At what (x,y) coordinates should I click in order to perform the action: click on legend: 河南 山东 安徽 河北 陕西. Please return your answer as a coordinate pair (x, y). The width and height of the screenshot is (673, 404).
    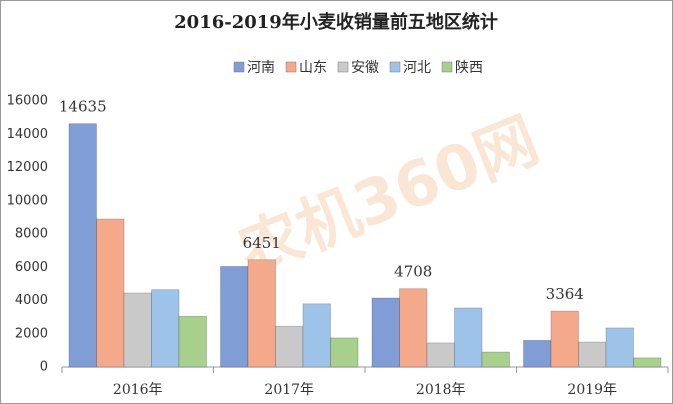
    Looking at the image, I should click on (358, 68).